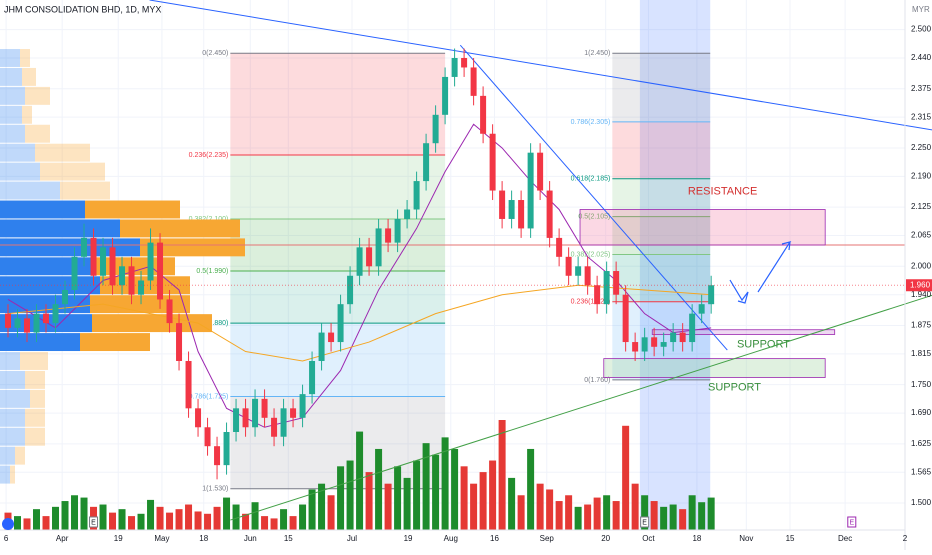 This screenshot has width=932, height=555. I want to click on fib-zone, so click(338, 104).